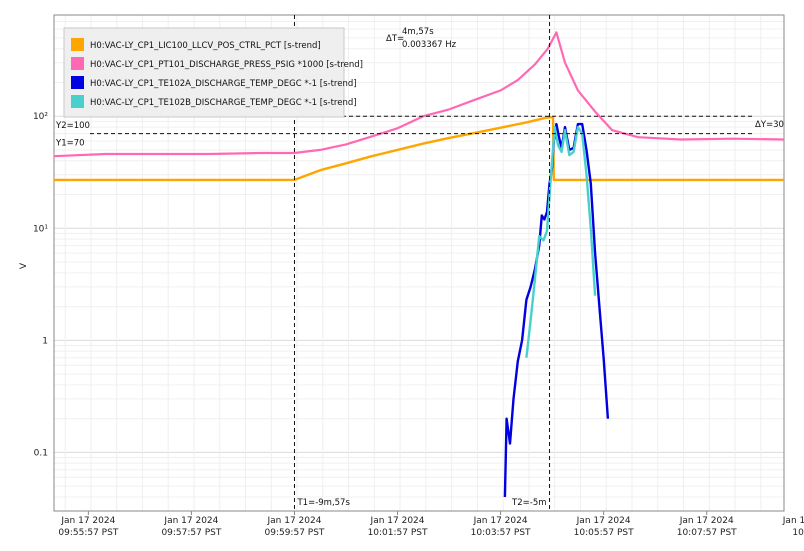 This screenshot has width=804, height=551. Describe the element at coordinates (707, 533) in the screenshot. I see `x-tick-label-time: 10:07:57 PST` at that location.